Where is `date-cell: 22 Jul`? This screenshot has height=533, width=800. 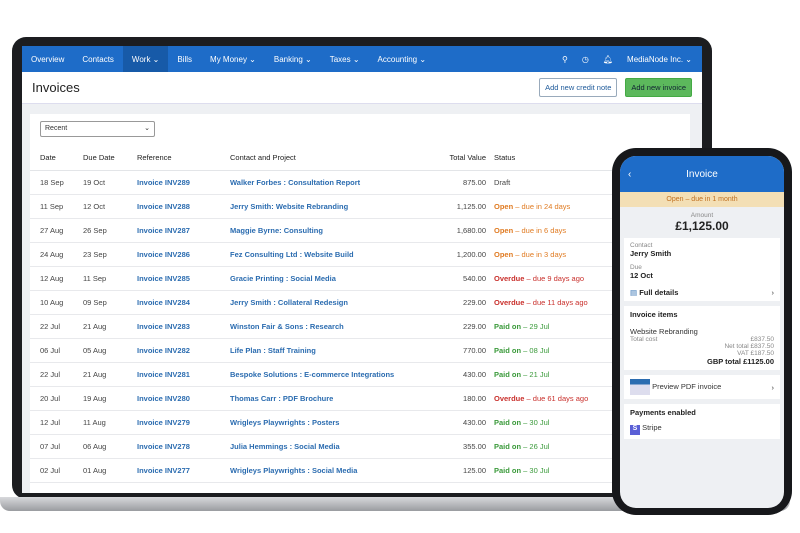
date-cell: 22 Jul is located at coordinates (56, 326).